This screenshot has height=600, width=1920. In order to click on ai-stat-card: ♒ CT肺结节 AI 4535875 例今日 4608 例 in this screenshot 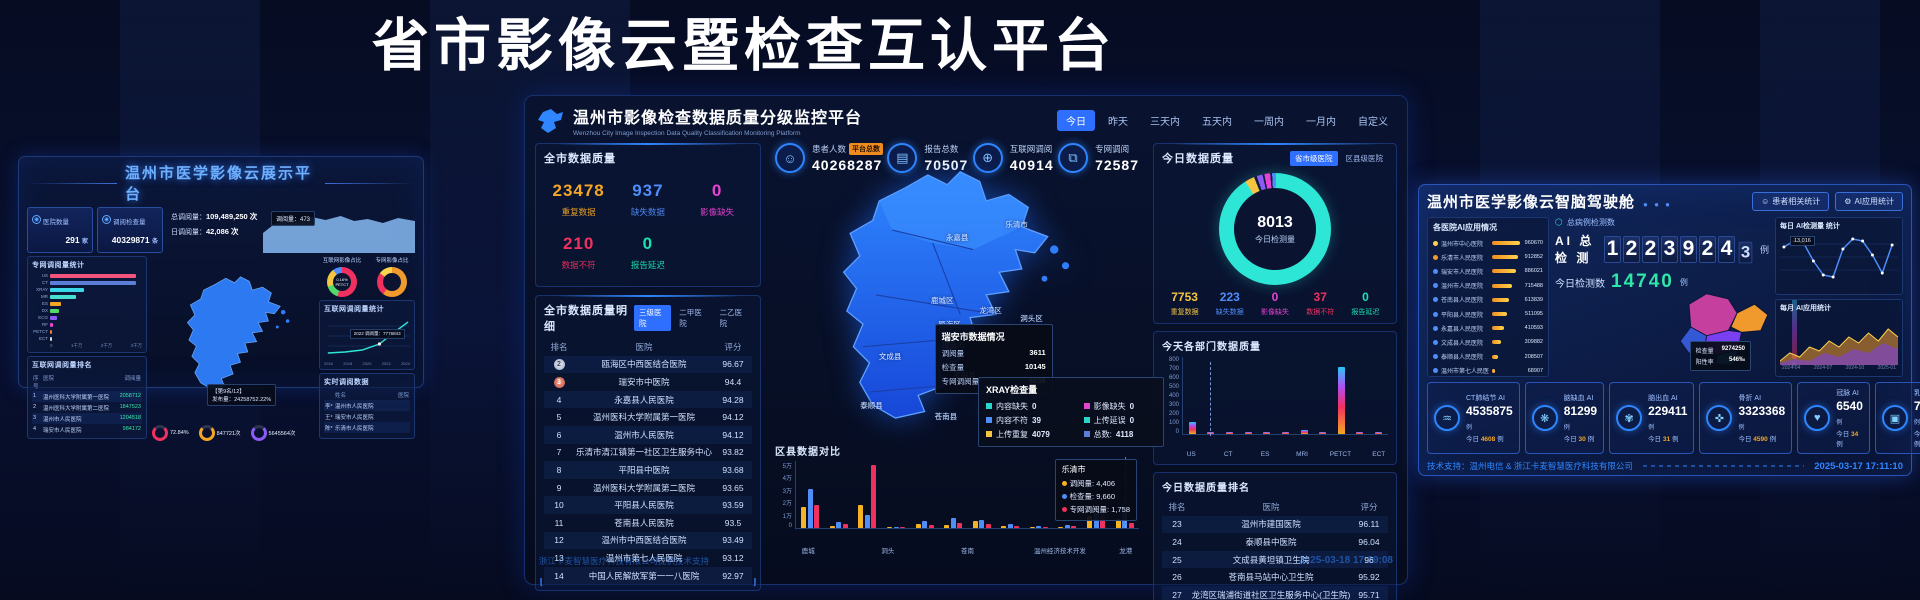, I will do `click(1473, 418)`.